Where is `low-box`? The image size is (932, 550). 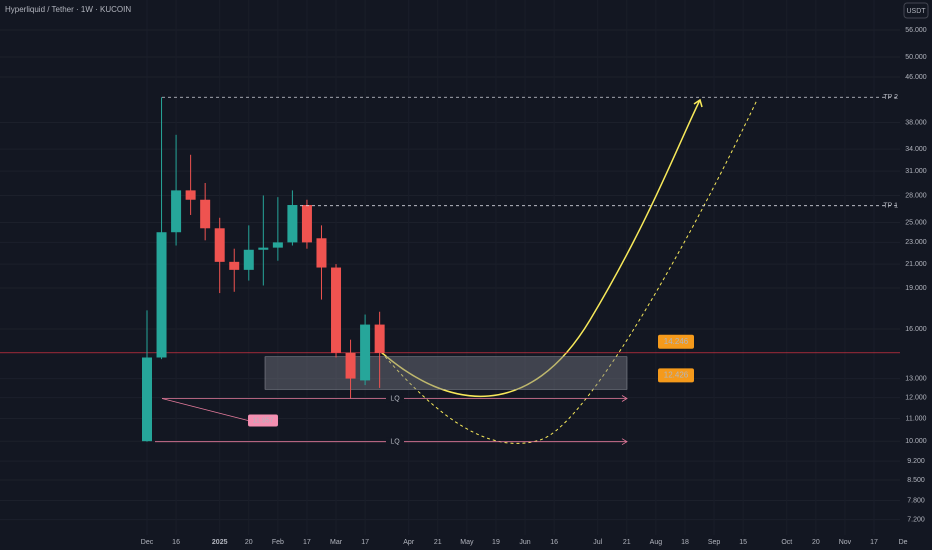 low-box is located at coordinates (263, 420).